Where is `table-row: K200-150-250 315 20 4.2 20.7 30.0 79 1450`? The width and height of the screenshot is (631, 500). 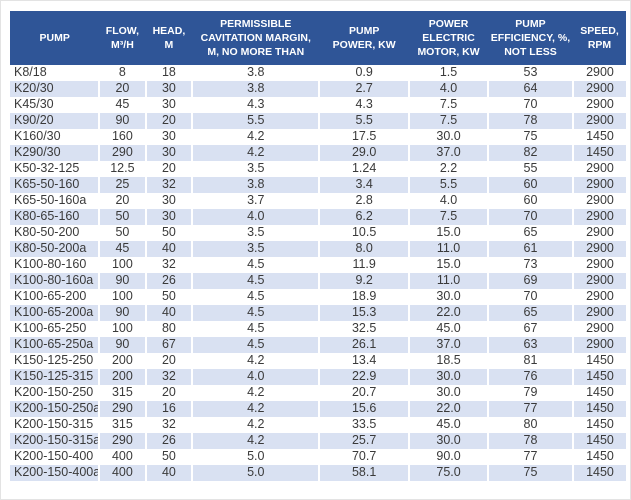 table-row: K200-150-250 315 20 4.2 20.7 30.0 79 1450 is located at coordinates (318, 393).